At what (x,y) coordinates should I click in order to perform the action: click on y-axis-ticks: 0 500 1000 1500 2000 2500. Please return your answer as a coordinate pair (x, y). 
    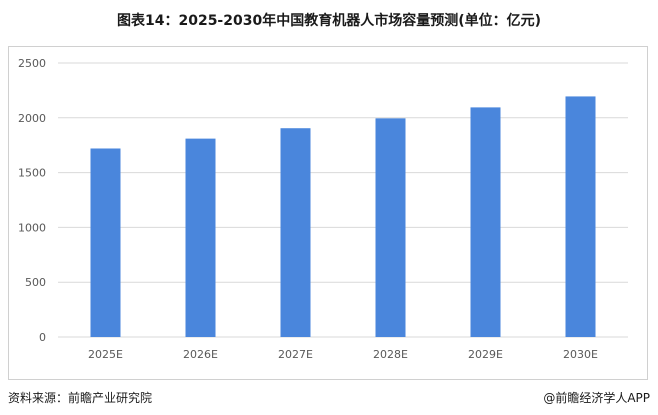
    Looking at the image, I should click on (32, 200).